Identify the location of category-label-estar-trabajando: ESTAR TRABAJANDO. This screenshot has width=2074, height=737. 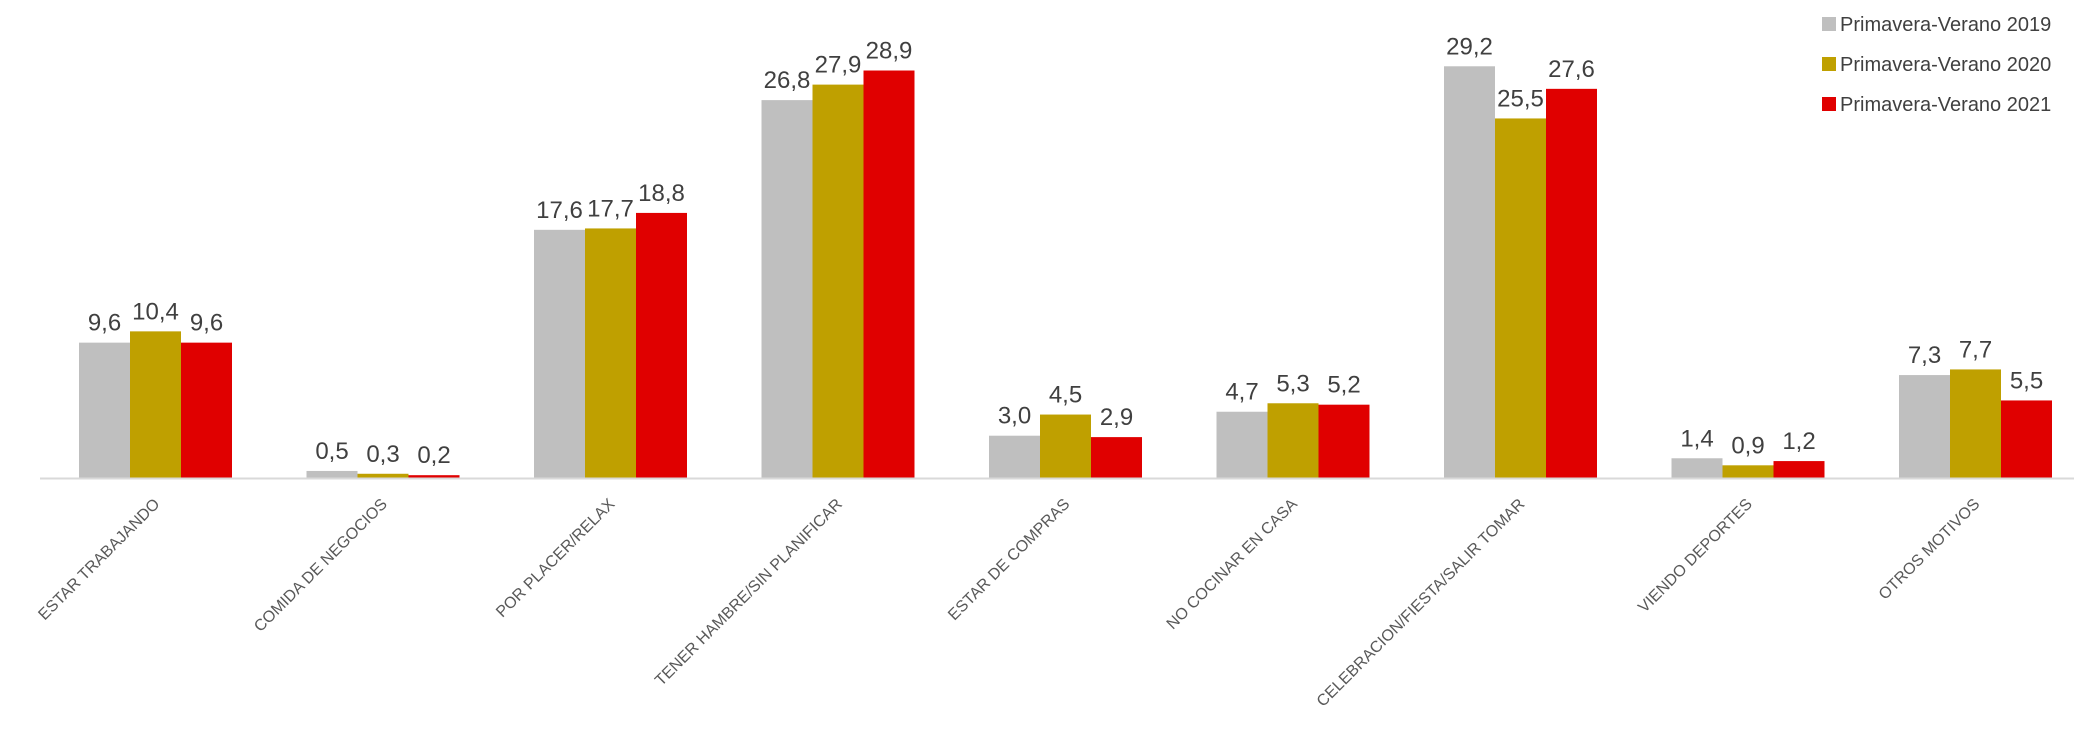
(99, 560).